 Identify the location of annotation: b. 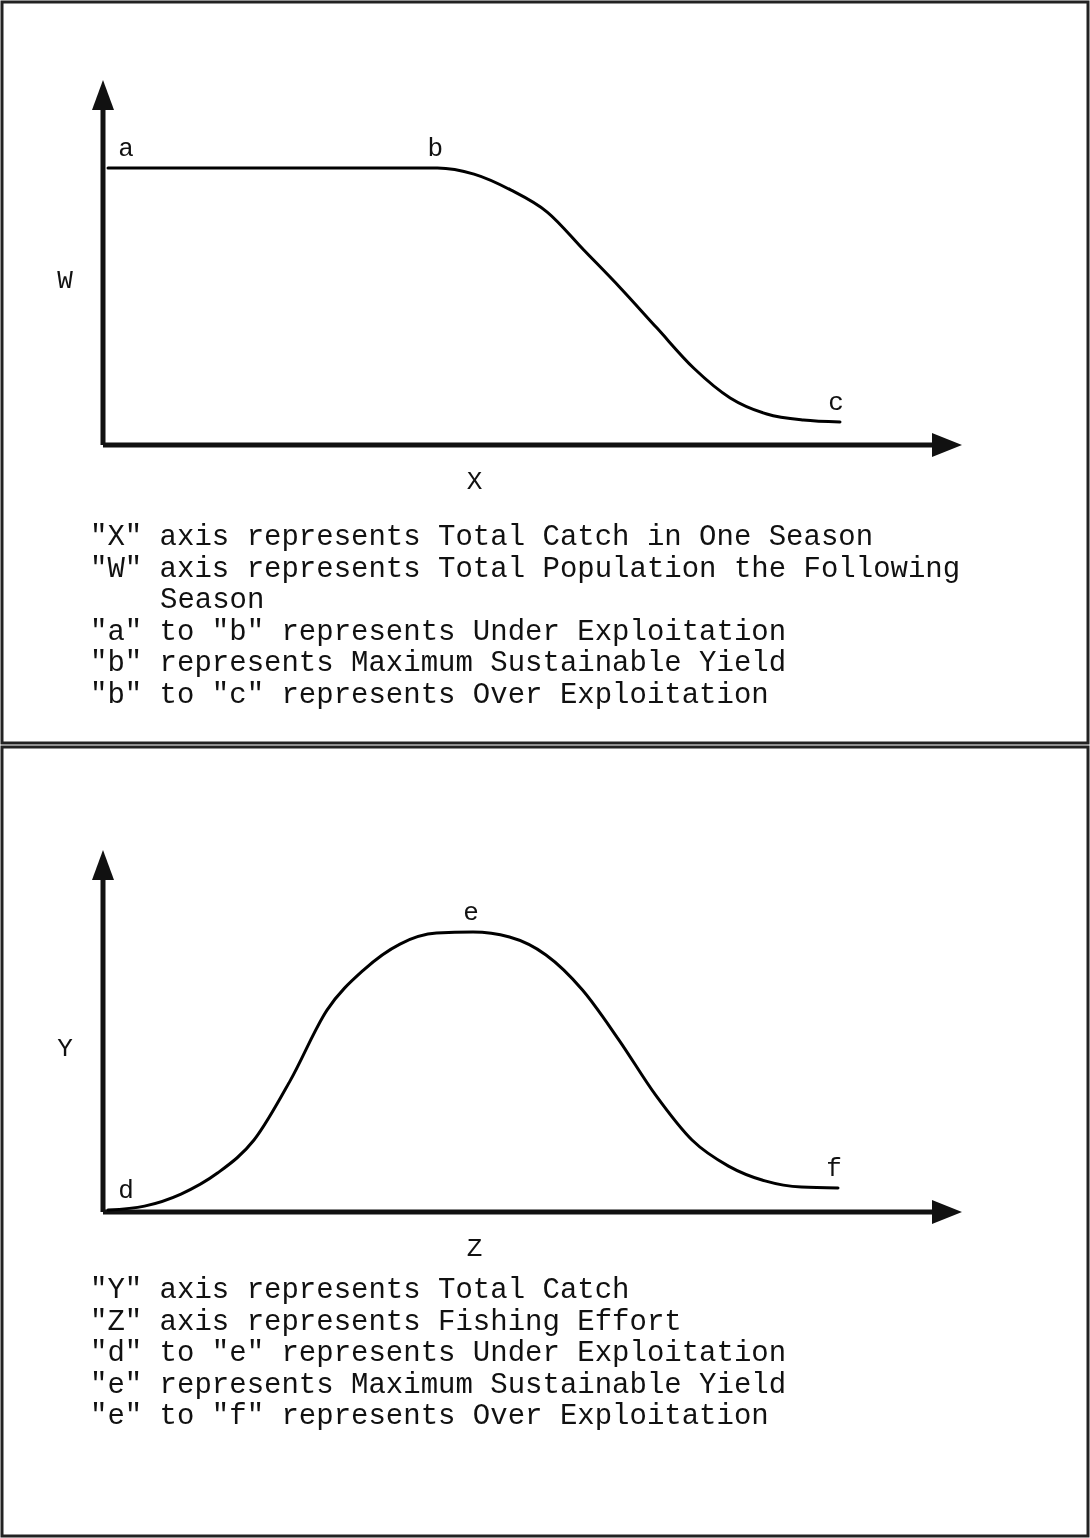
(435, 149).